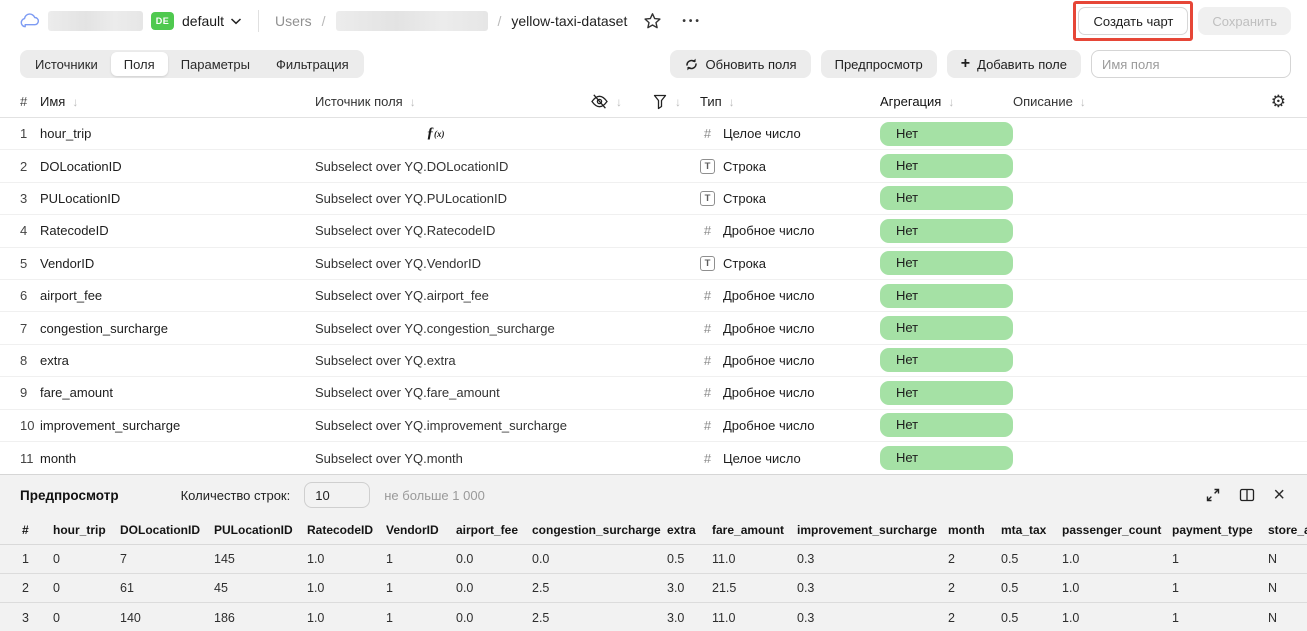 This screenshot has height=631, width=1307. I want to click on field-name: airport_fee, so click(71, 296).